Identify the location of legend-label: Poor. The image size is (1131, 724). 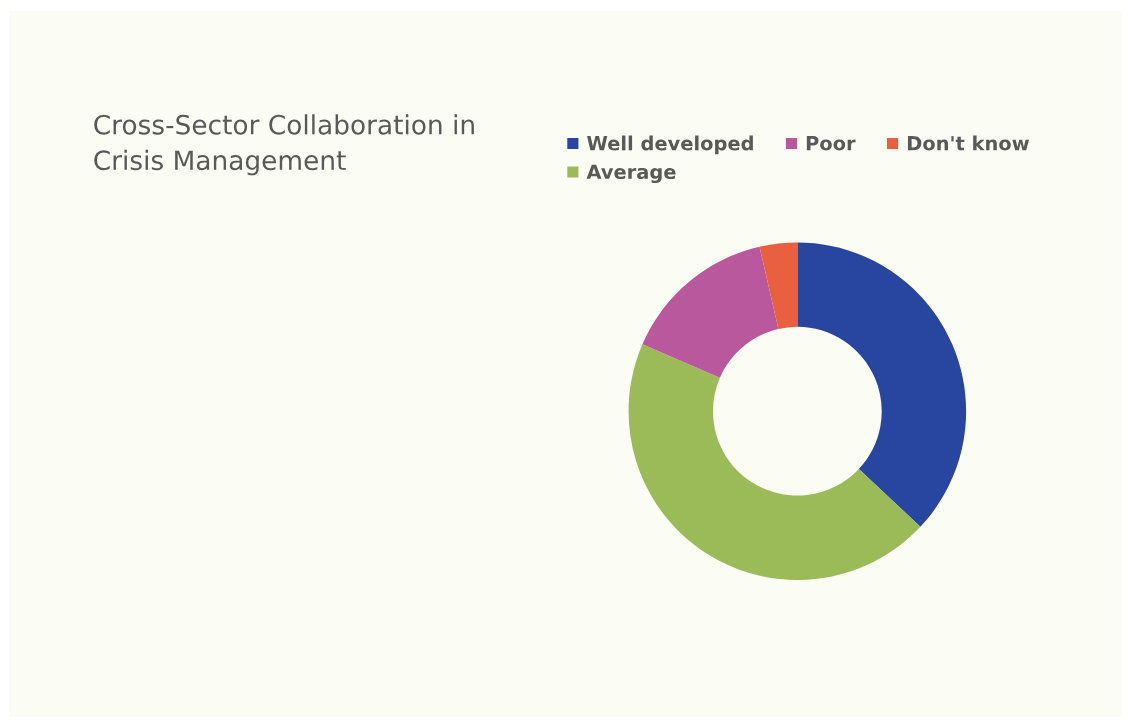
(831, 143).